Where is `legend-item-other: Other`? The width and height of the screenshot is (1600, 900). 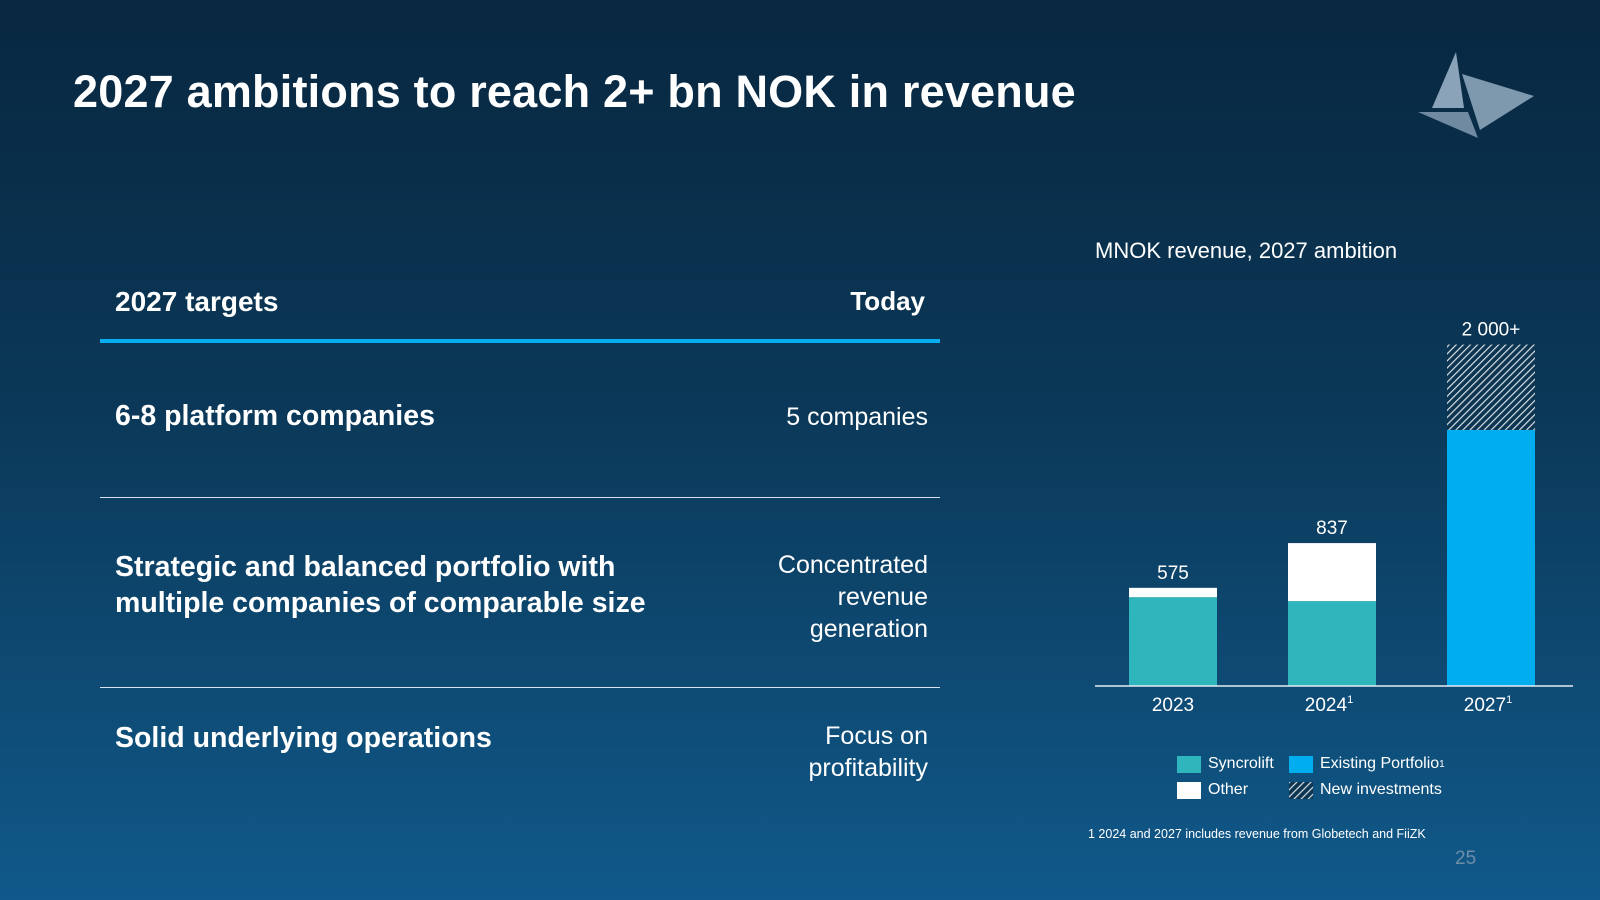 legend-item-other: Other is located at coordinates (1212, 790).